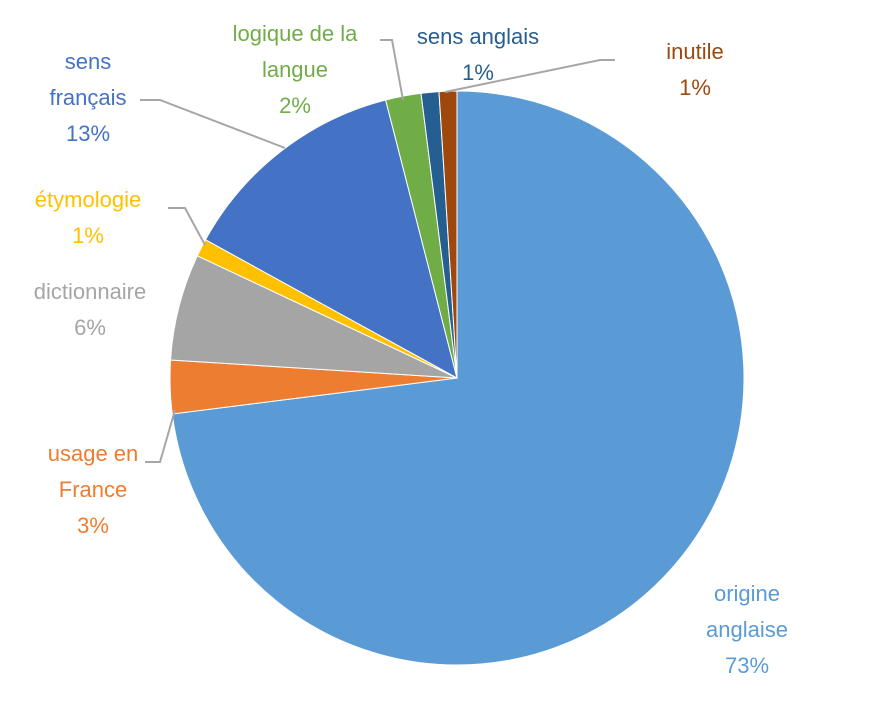 This screenshot has height=724, width=896. What do you see at coordinates (295, 51) in the screenshot?
I see `category-label: logique de la langue` at bounding box center [295, 51].